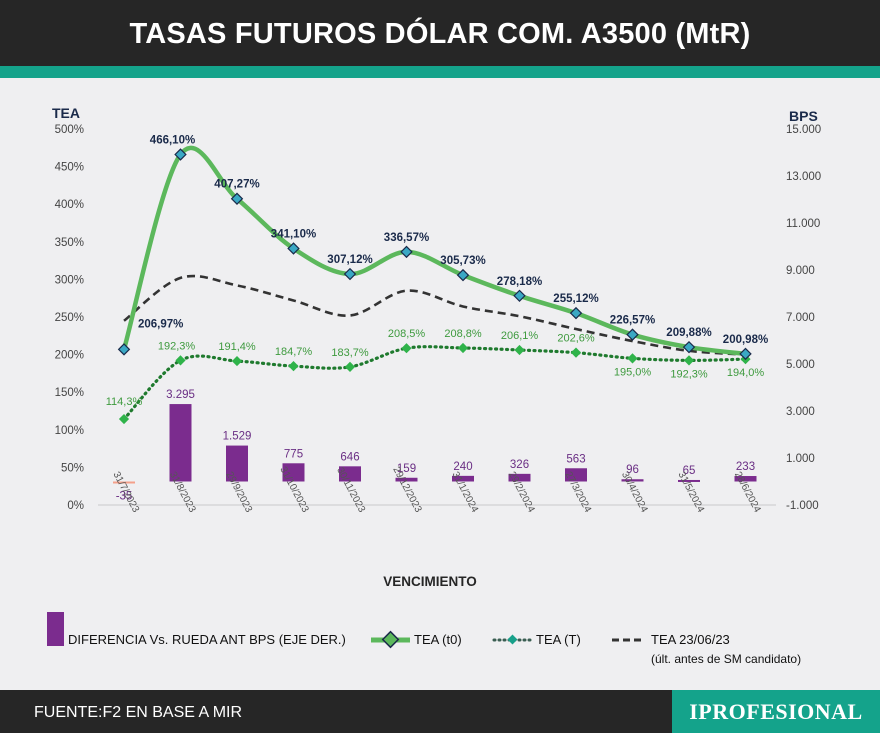  I want to click on tea-t-label: 208,8%, so click(463, 334).